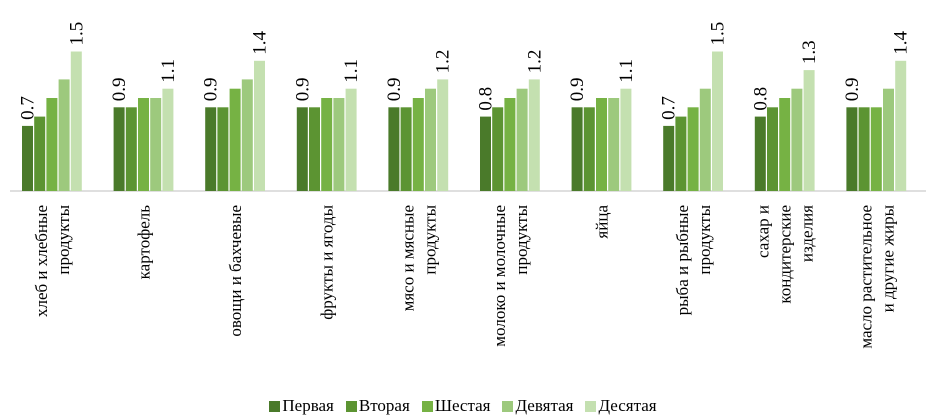  Describe the element at coordinates (302, 90) in the screenshot. I see `data-label-3-0: 0.9` at that location.